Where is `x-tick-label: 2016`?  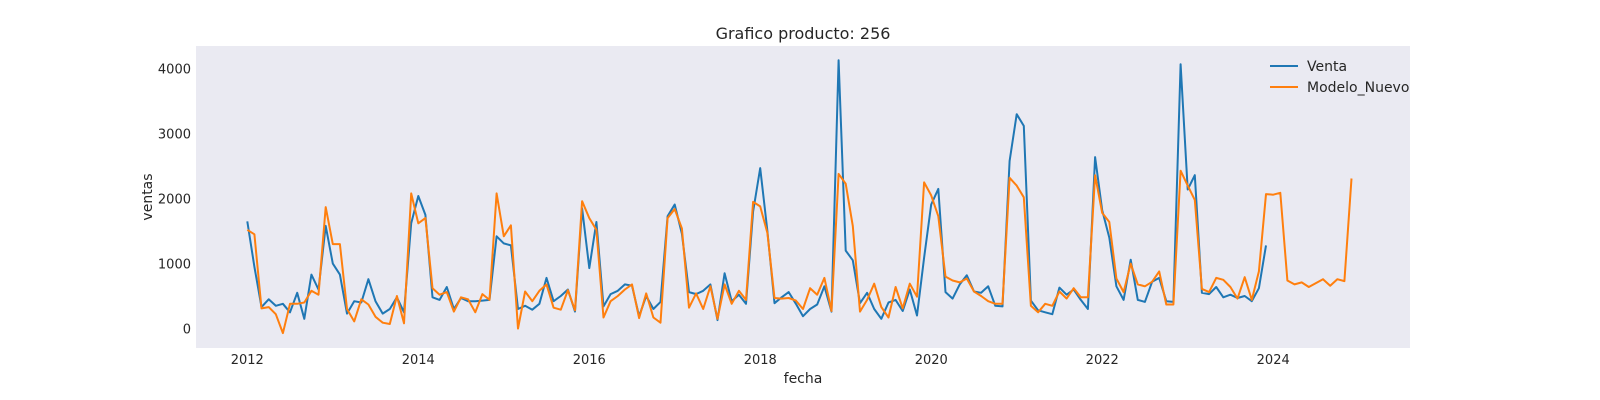
x-tick-label: 2016 is located at coordinates (589, 360).